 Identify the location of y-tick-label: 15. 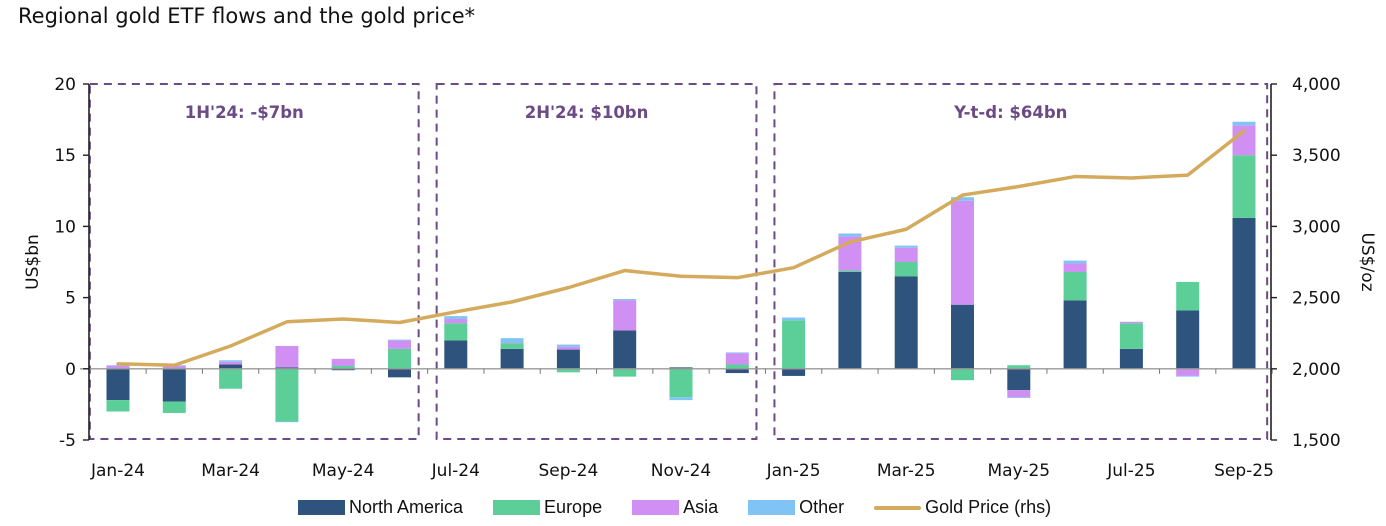
(65, 156).